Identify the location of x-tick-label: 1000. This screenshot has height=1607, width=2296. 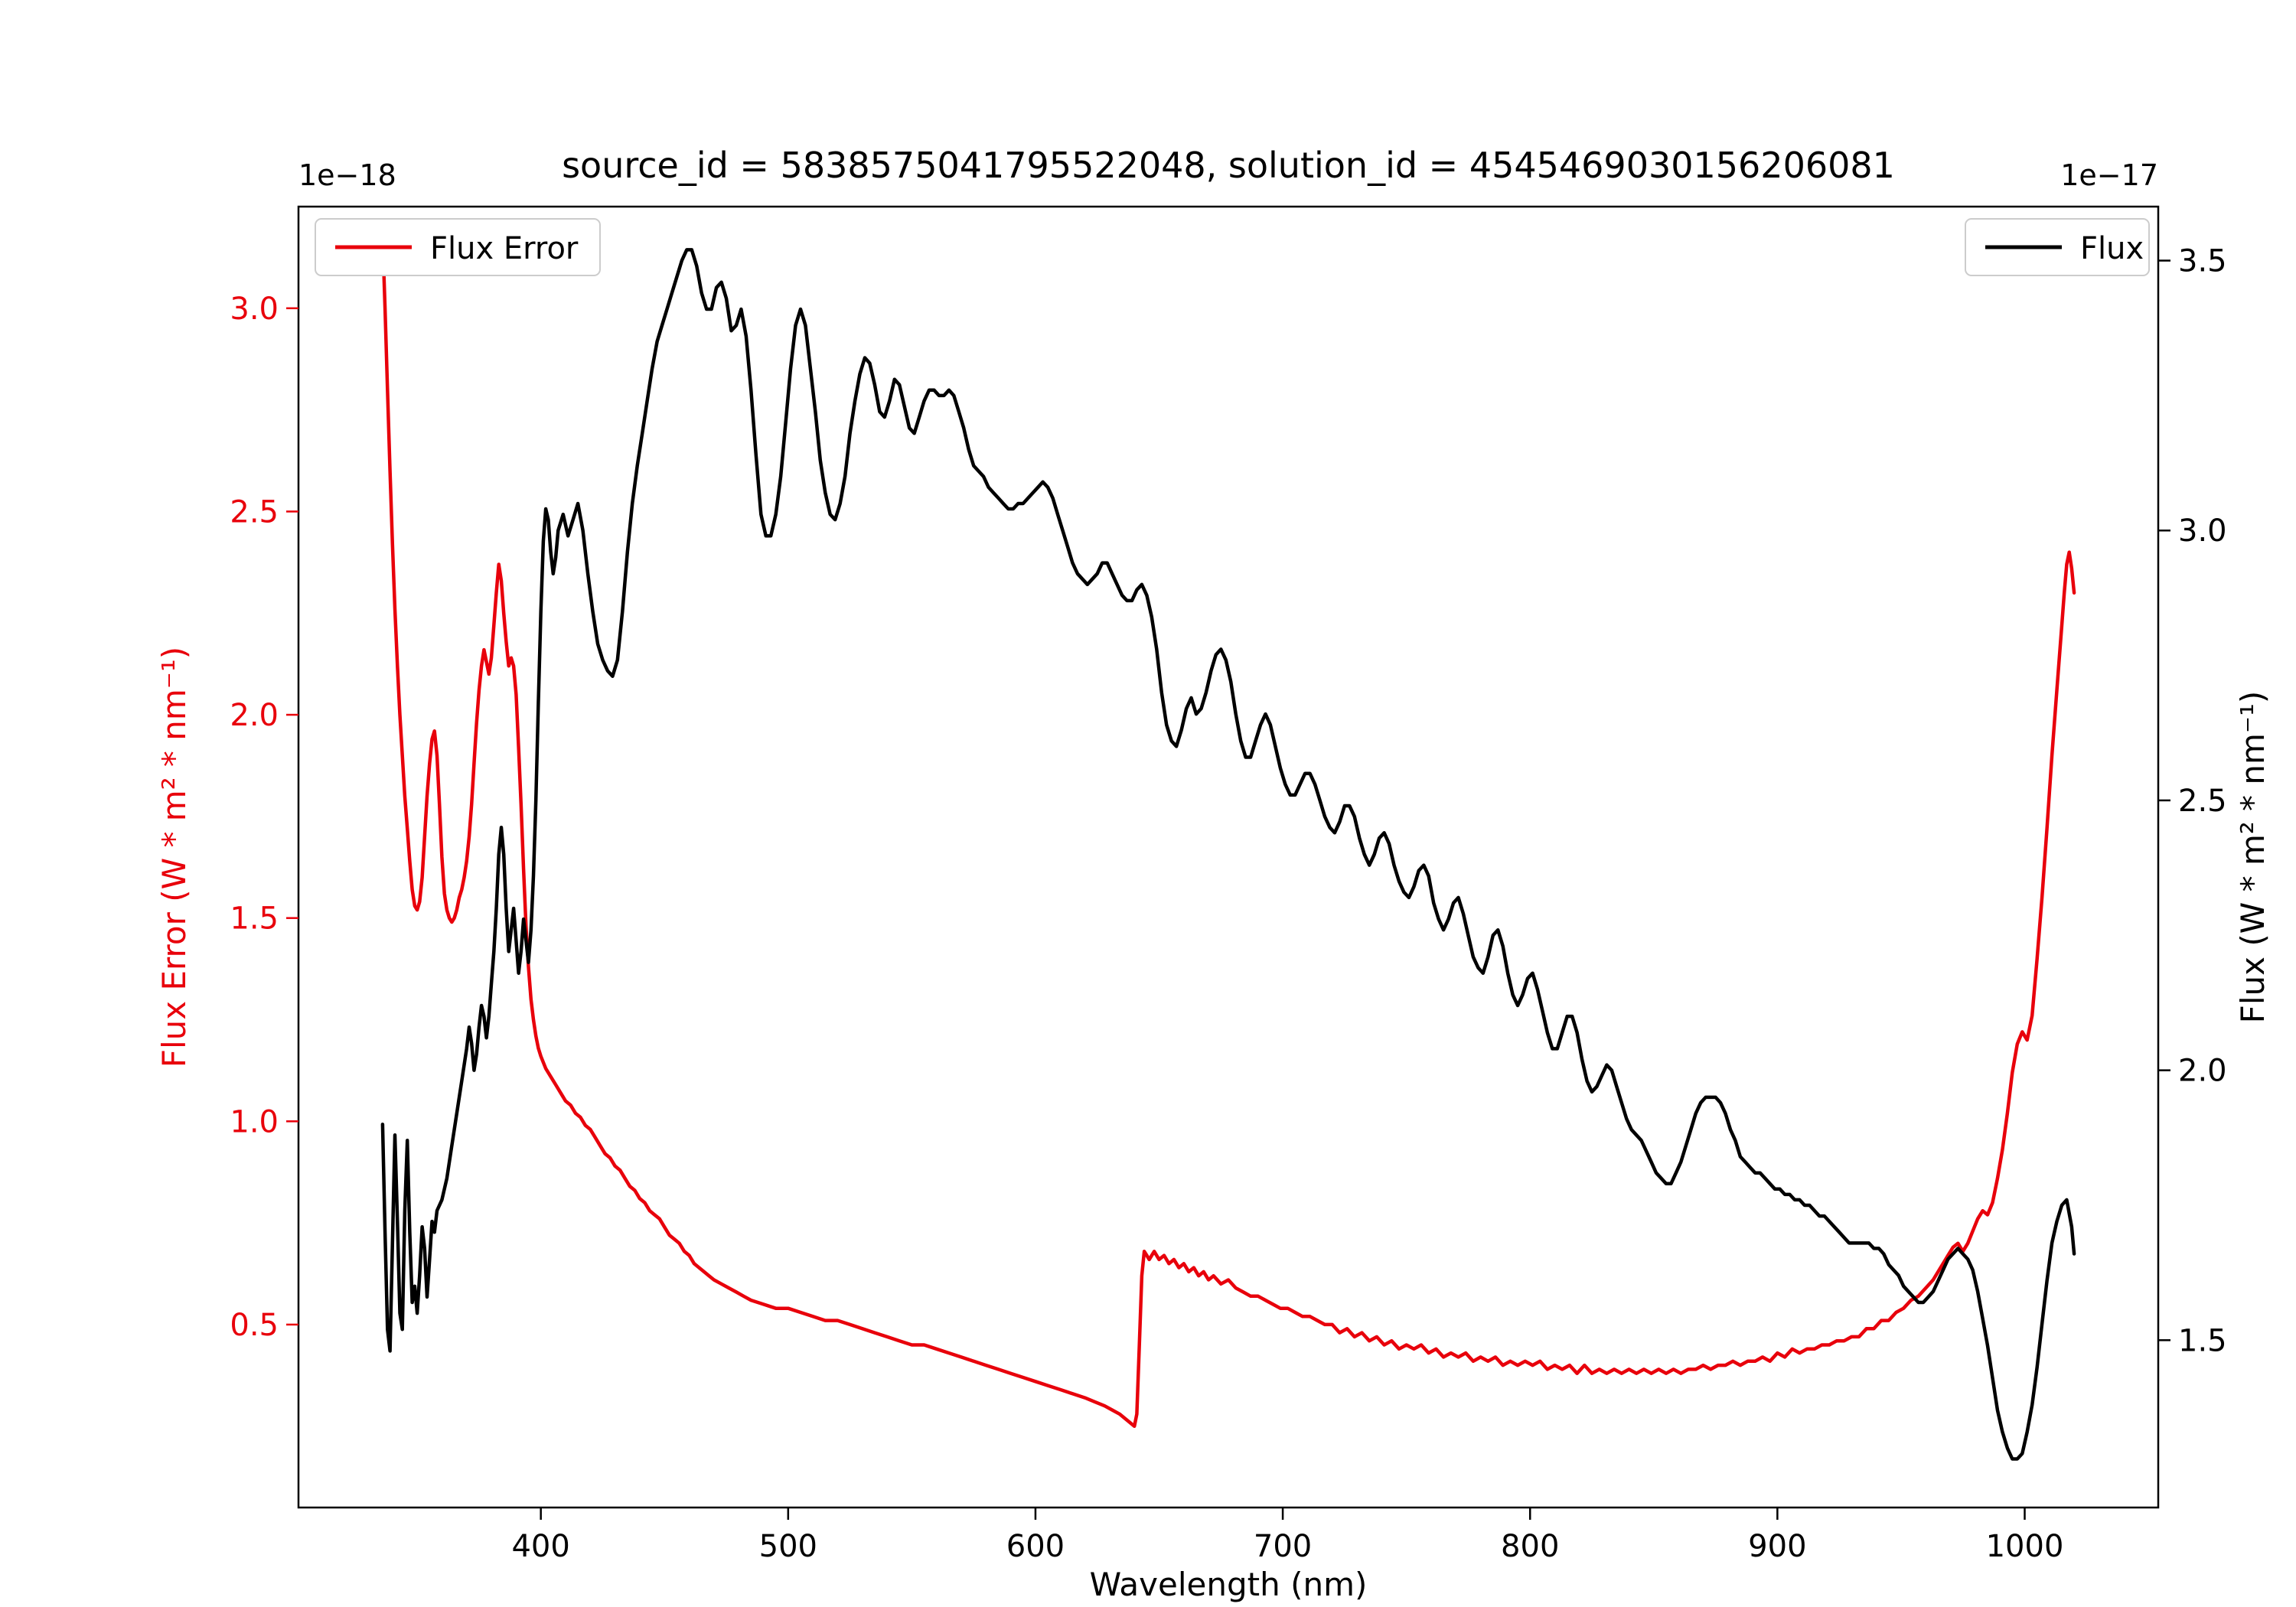
(2025, 1546).